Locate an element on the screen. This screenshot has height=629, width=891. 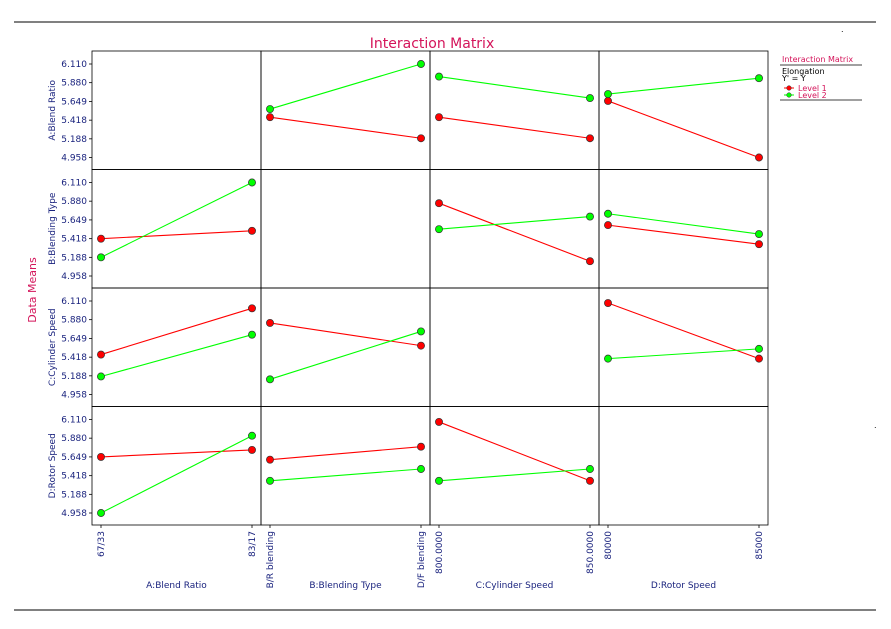
row-factor-label: D:Rotor Speed is located at coordinates (53, 465).